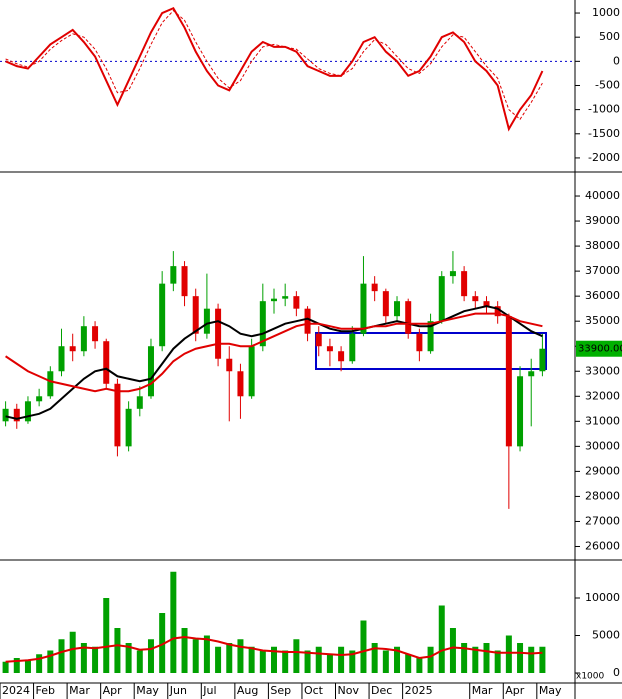 The width and height of the screenshot is (622, 699). I want to click on x-tick-label: Dec, so click(381, 690).